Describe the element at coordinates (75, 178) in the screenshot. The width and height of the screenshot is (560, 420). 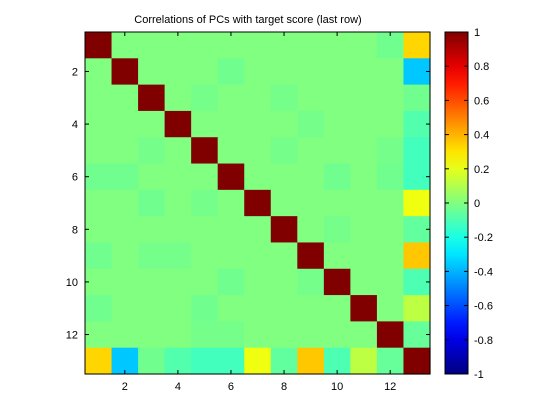
I see `y-tick-label-6: 6` at that location.